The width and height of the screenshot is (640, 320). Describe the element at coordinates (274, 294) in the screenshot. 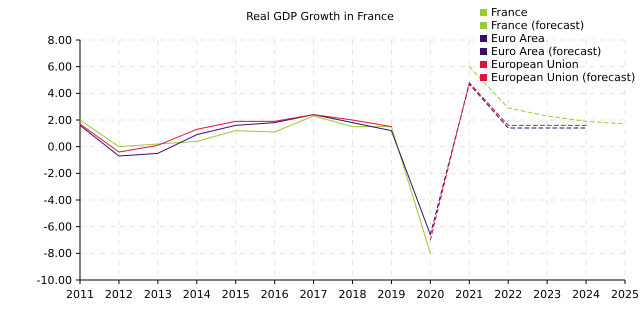

I see `x-tick-label: 2016` at that location.